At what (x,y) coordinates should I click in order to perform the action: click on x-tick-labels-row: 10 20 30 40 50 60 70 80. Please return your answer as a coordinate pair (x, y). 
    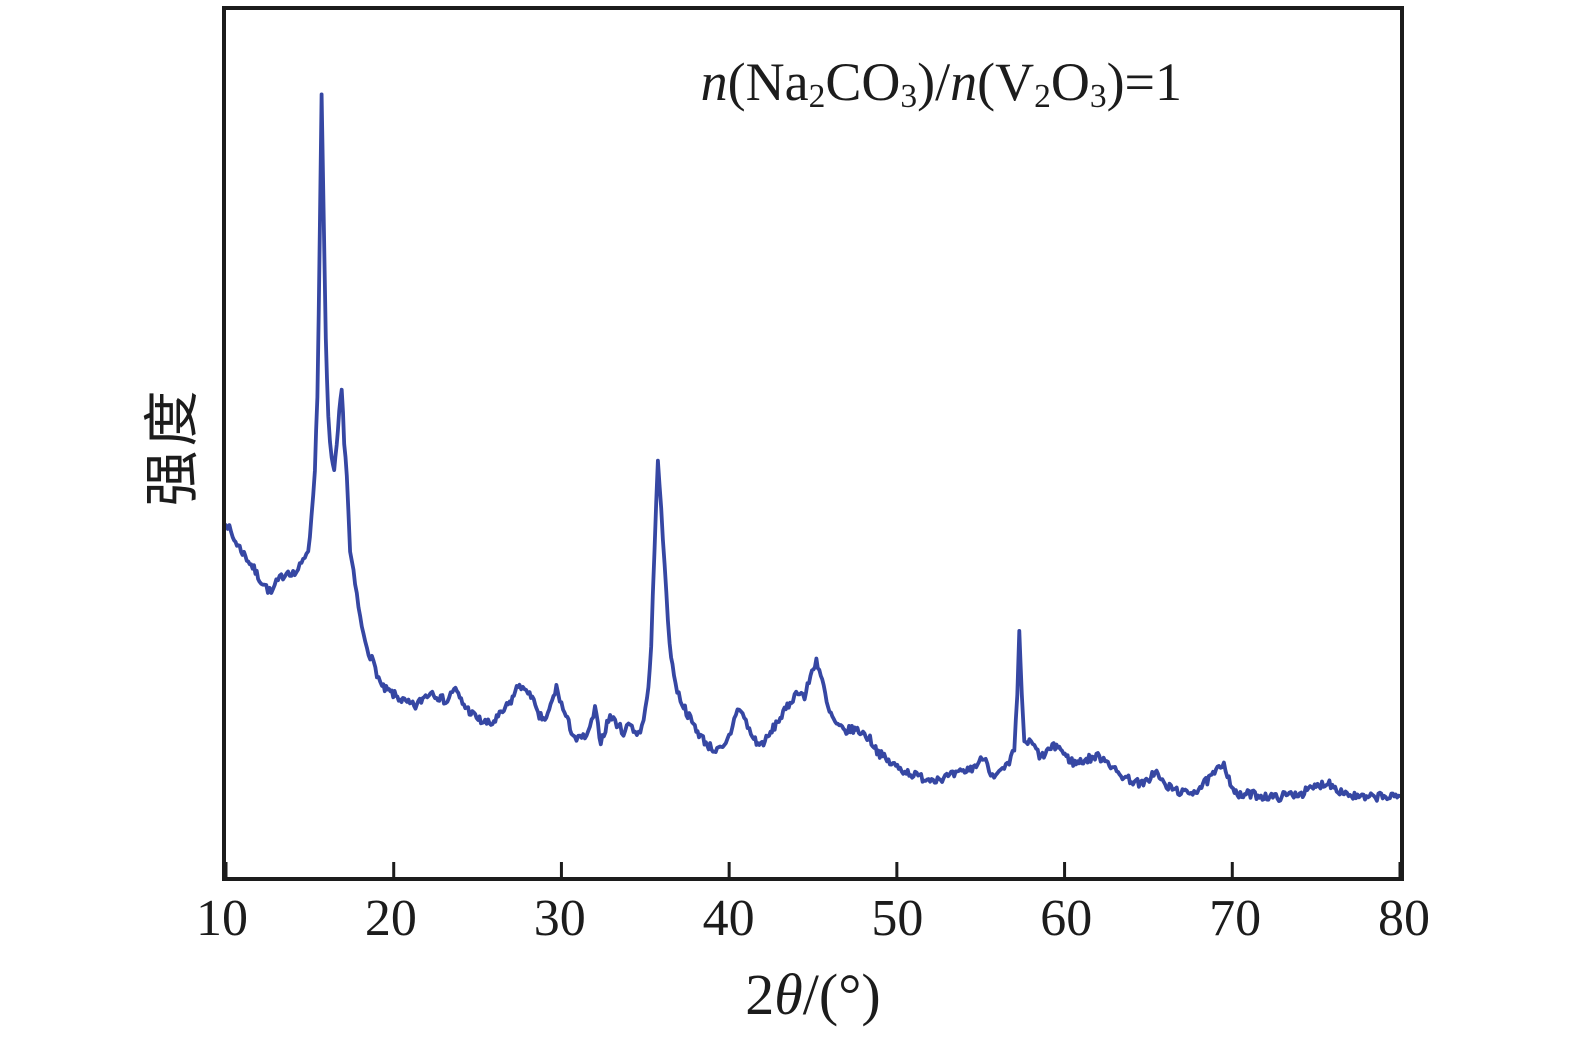
    Looking at the image, I should click on (813, 922).